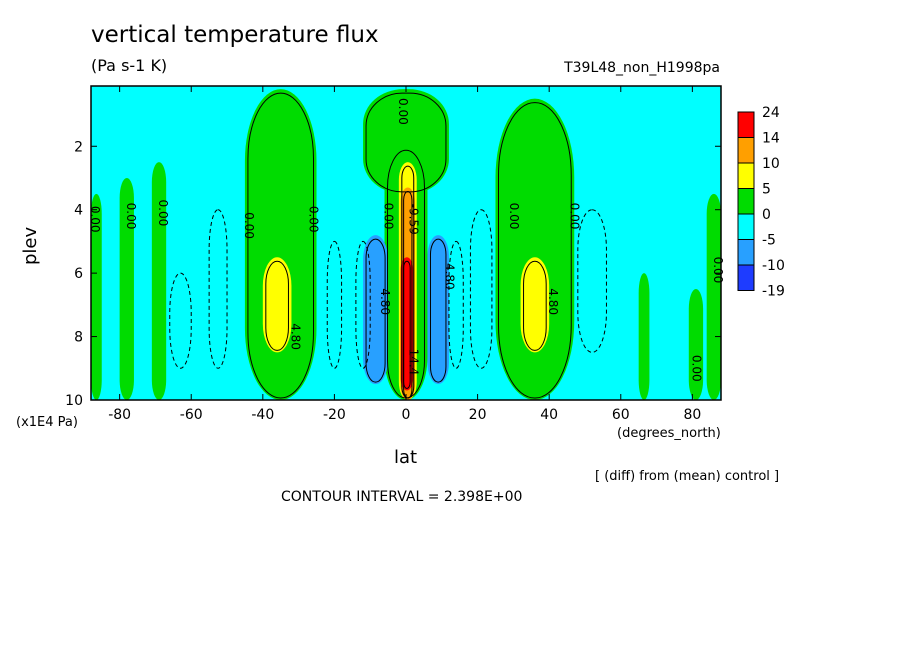 This screenshot has width=904, height=654. Describe the element at coordinates (687, 476) in the screenshot. I see `diff-note: [ (diff) from (mean) control ]` at that location.